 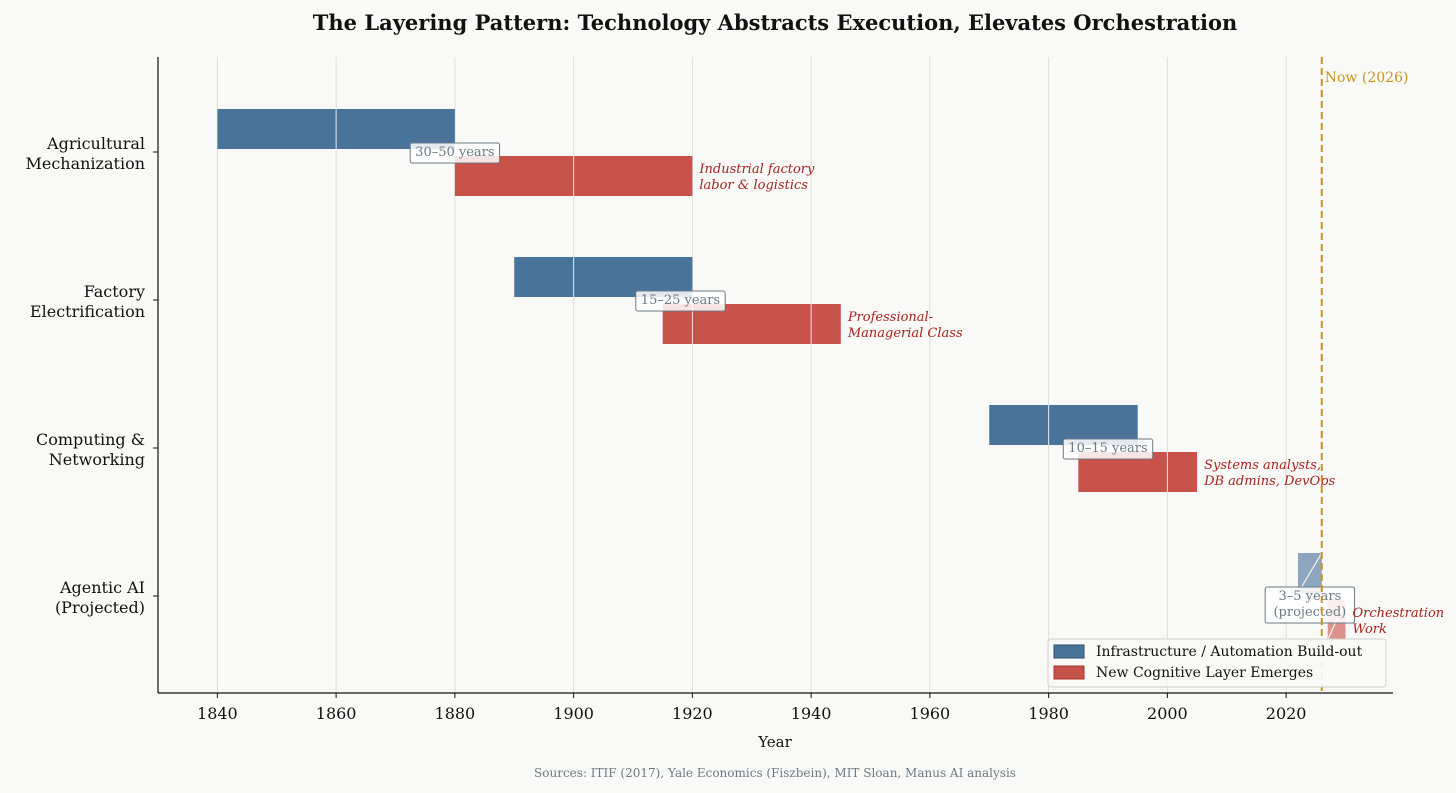 What do you see at coordinates (1286, 713) in the screenshot?
I see `x-tick-label-2020: 2020` at bounding box center [1286, 713].